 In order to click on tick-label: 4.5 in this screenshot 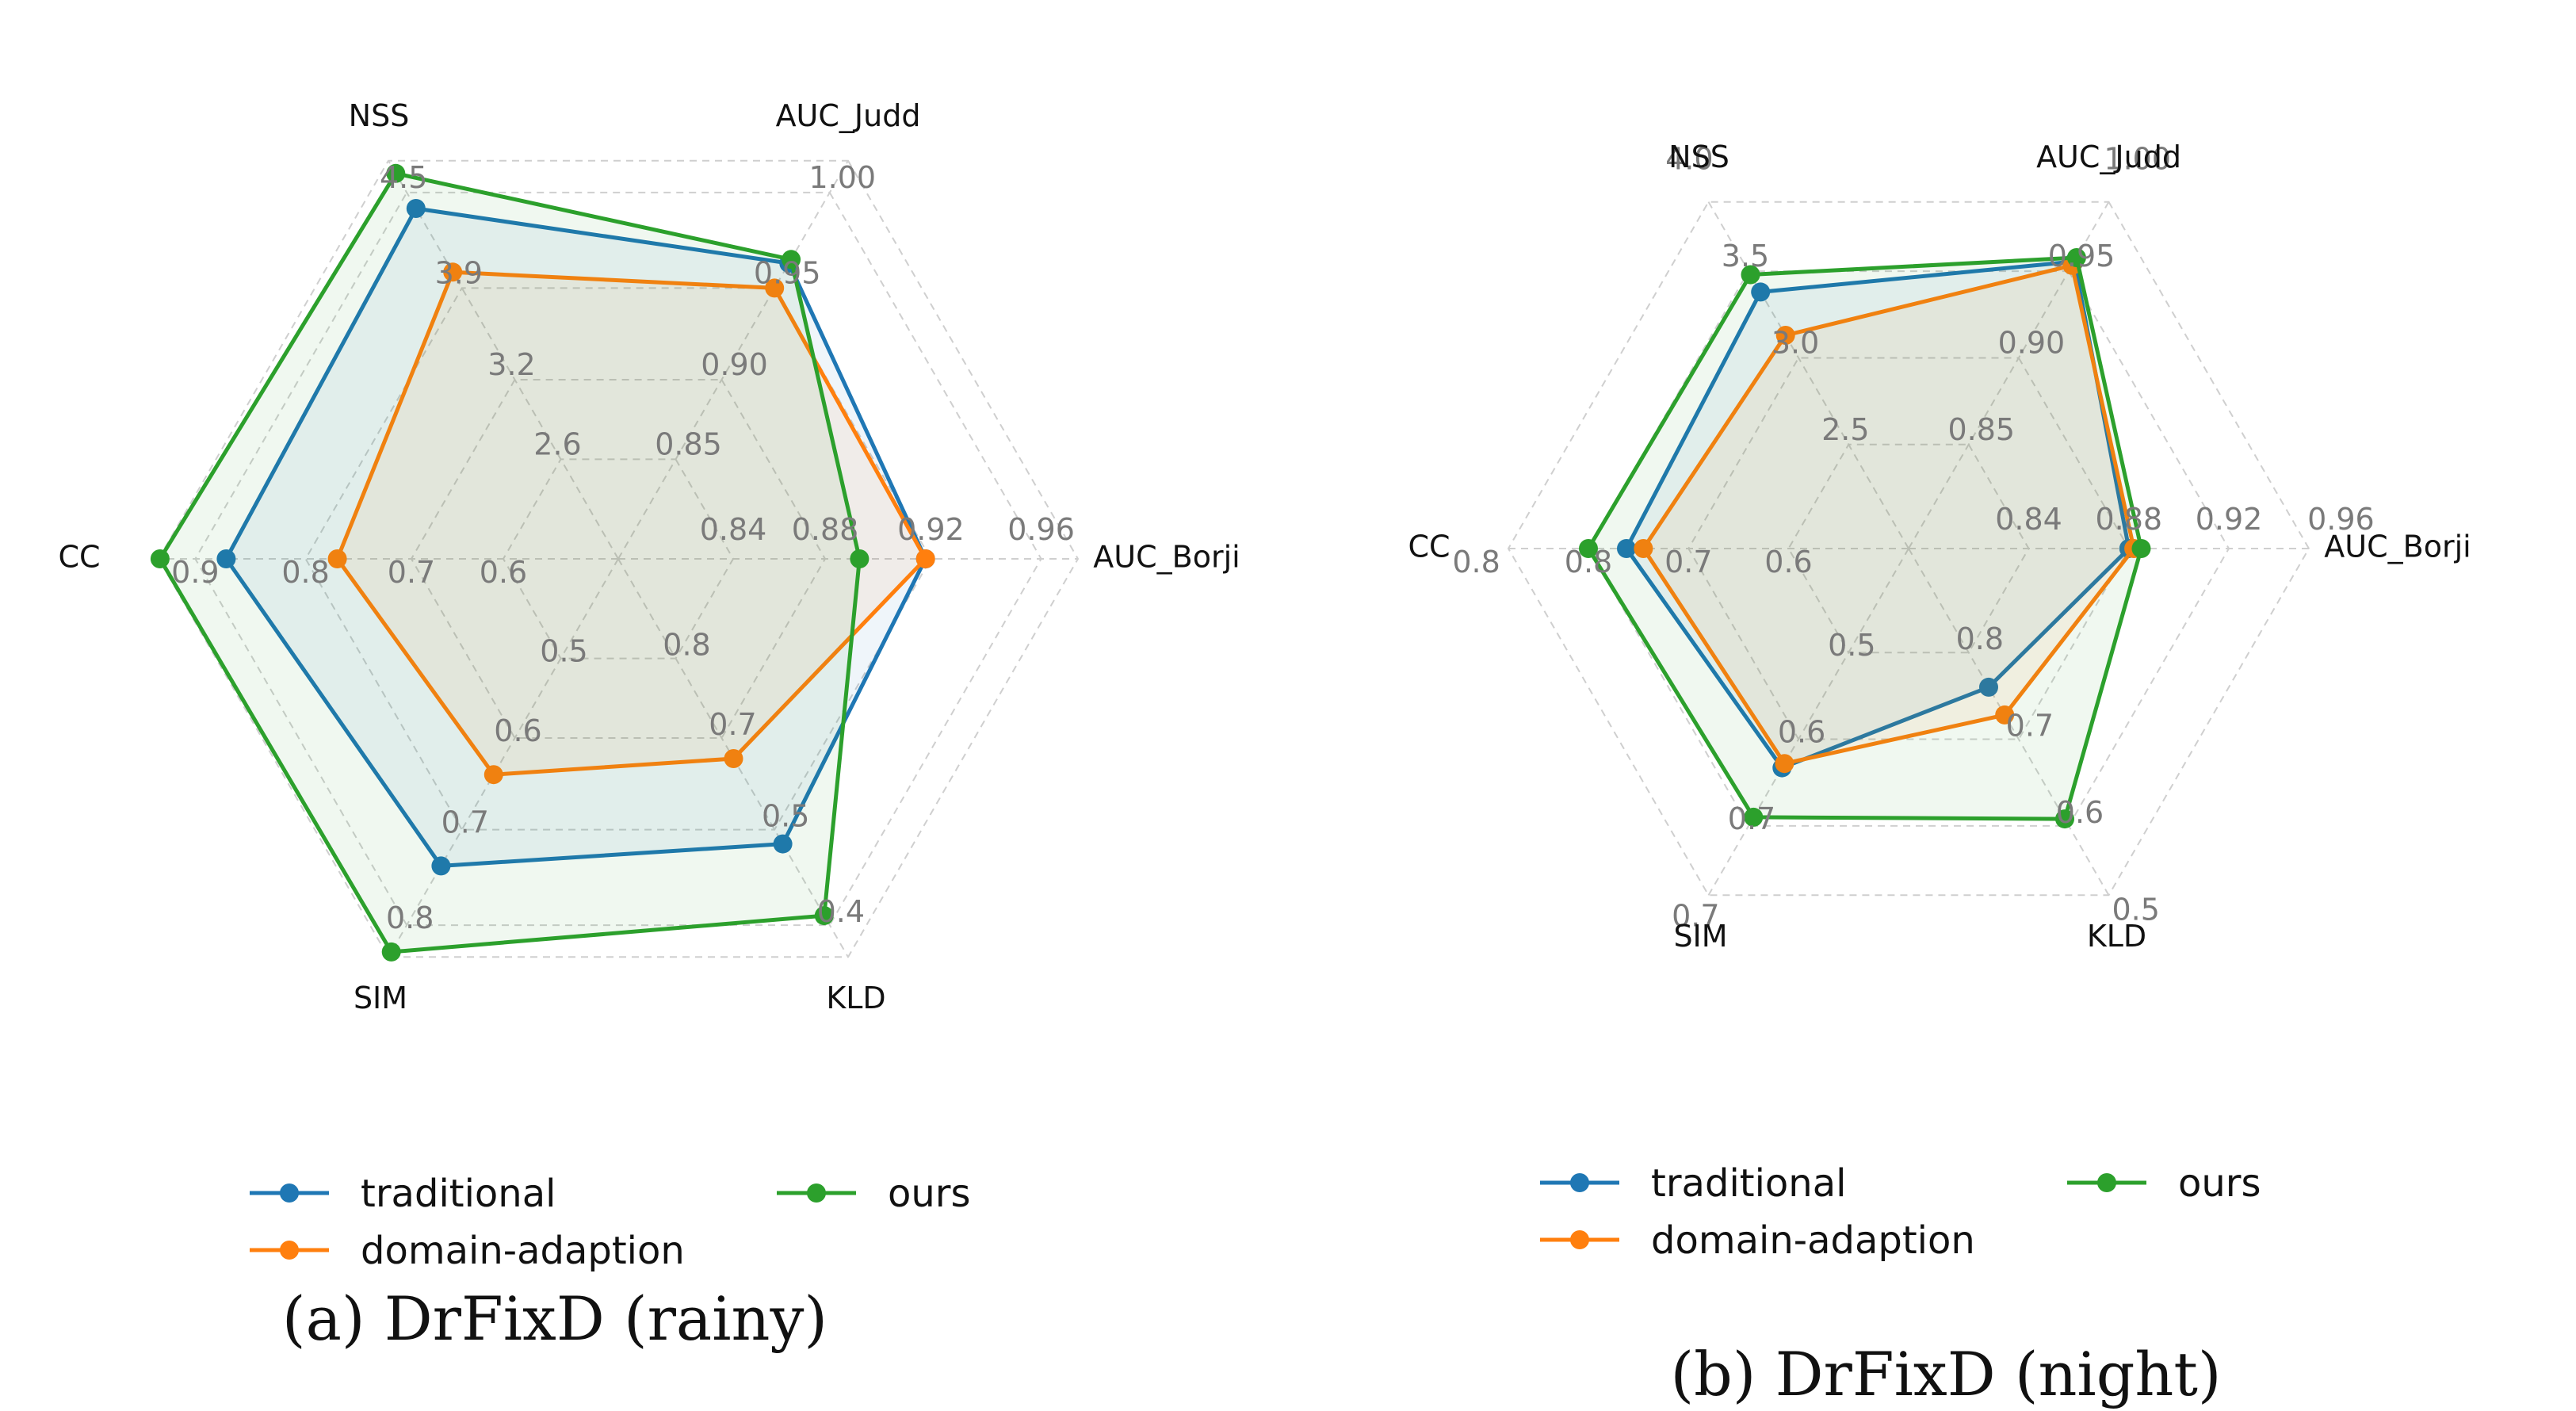, I will do `click(403, 177)`.